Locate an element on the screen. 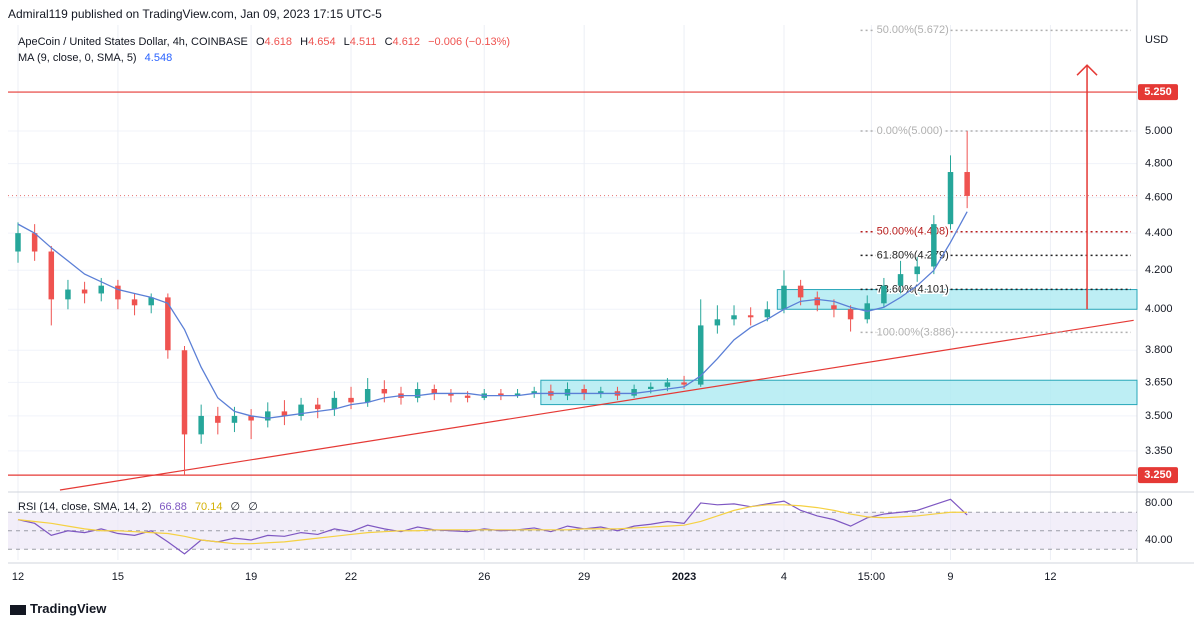 This screenshot has width=1194, height=627. y-tick-label: 40.00 is located at coordinates (1159, 540).